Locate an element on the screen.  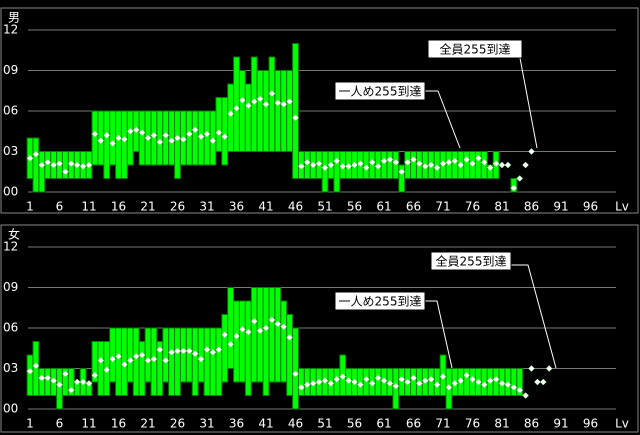
annotation: 全員255到達 is located at coordinates (471, 261).